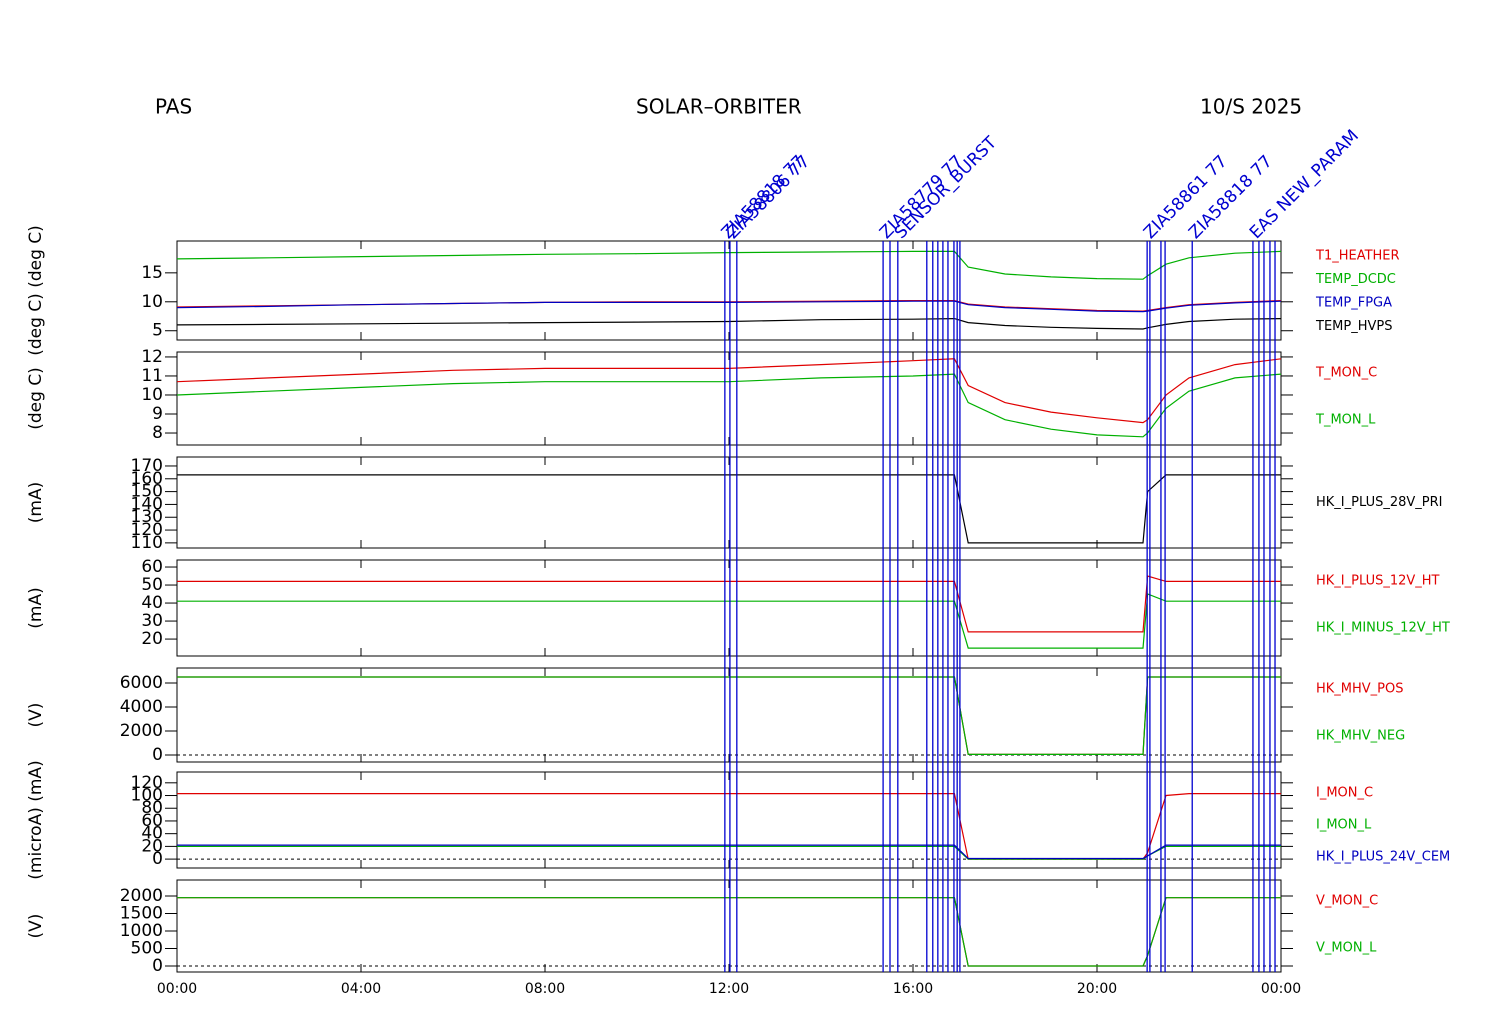 Image resolution: width=1512 pixels, height=1020 pixels. I want to click on legend-label: HK_I_MINUS_12V_HT, so click(1383, 628).